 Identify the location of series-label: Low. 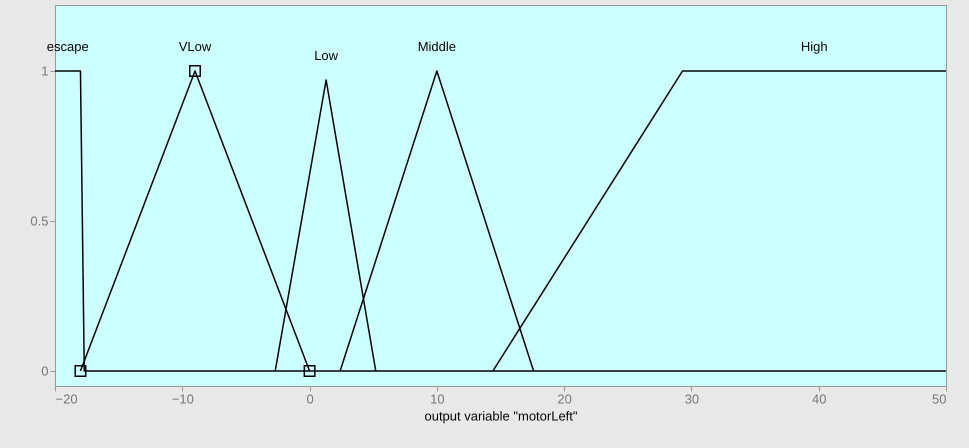
(326, 55).